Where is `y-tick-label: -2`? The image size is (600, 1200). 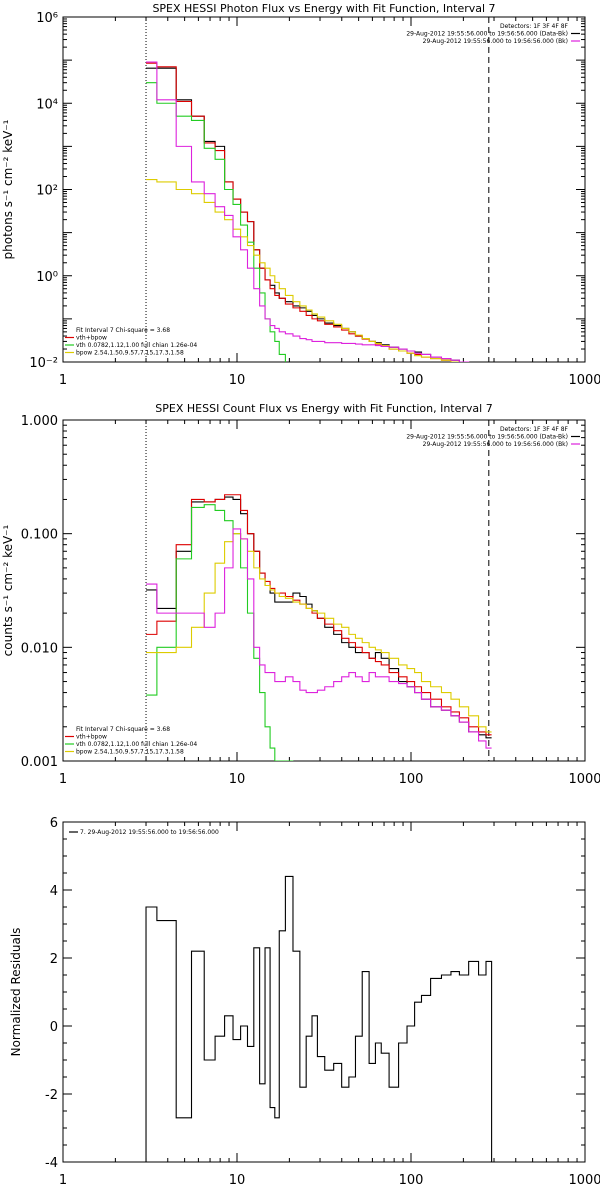
y-tick-label: -2 is located at coordinates (51, 1095).